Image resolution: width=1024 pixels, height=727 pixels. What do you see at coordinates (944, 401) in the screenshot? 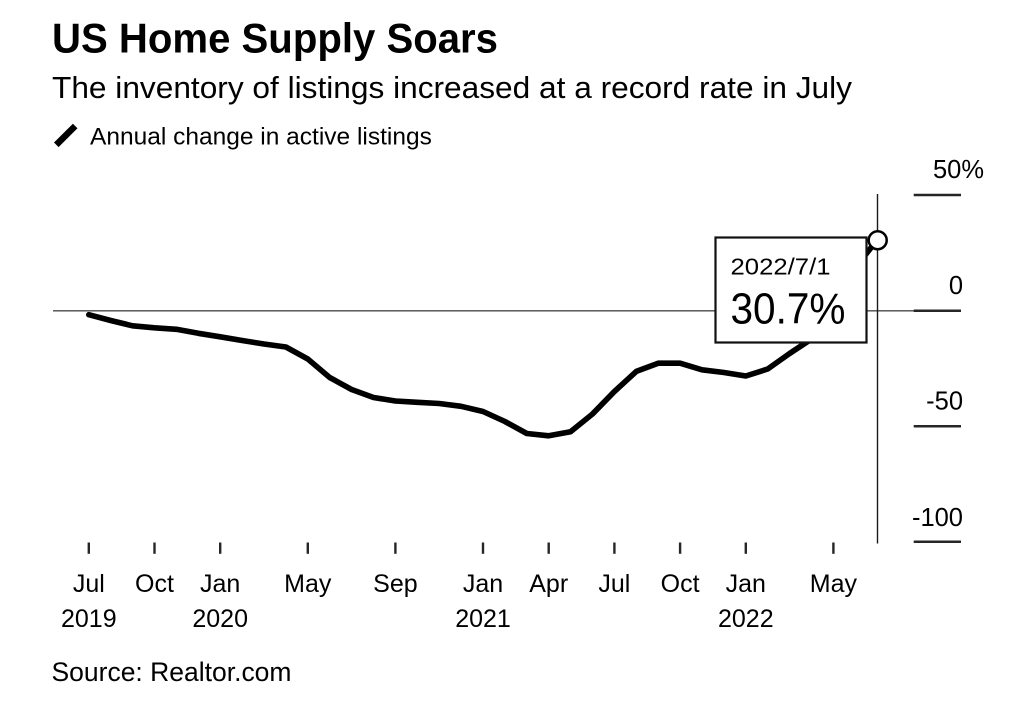
I see `svg-text: -50` at bounding box center [944, 401].